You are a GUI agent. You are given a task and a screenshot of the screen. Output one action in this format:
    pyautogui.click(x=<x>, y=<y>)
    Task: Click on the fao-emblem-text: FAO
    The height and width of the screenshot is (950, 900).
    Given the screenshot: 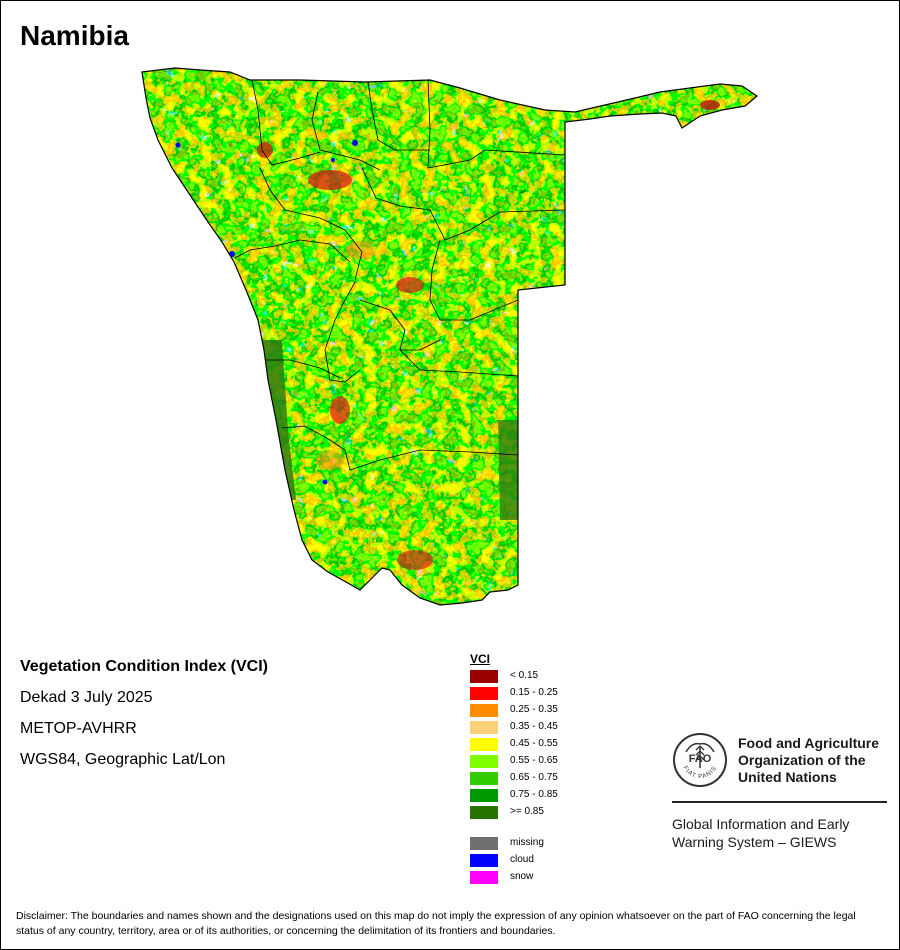 What is the action you would take?
    pyautogui.click(x=700, y=759)
    